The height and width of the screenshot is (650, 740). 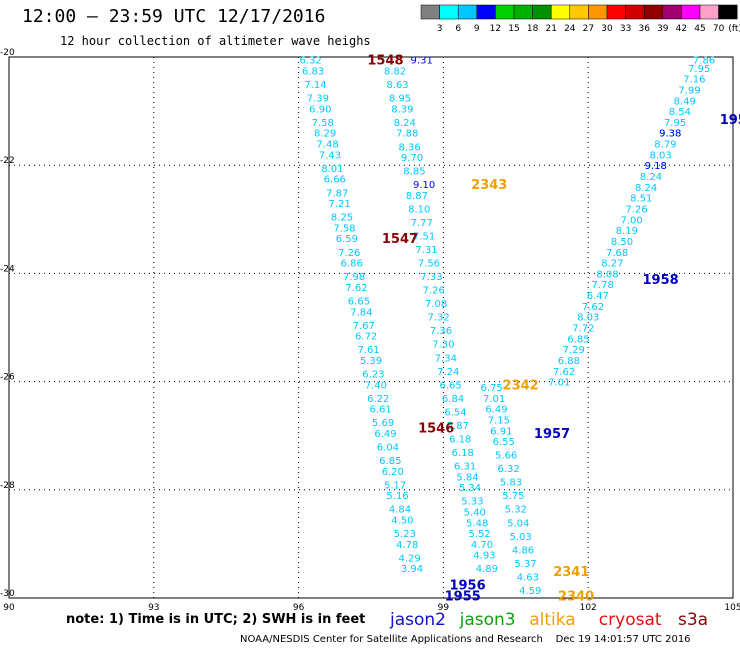 I want to click on swh-value-label: 7.39, so click(x=318, y=99).